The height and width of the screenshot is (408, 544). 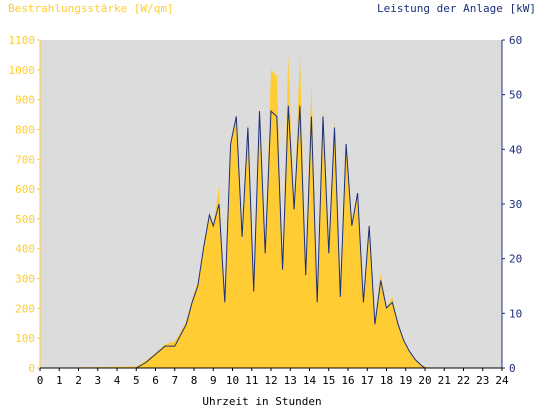 I want to click on right-tick-label: 20, so click(x=515, y=259).